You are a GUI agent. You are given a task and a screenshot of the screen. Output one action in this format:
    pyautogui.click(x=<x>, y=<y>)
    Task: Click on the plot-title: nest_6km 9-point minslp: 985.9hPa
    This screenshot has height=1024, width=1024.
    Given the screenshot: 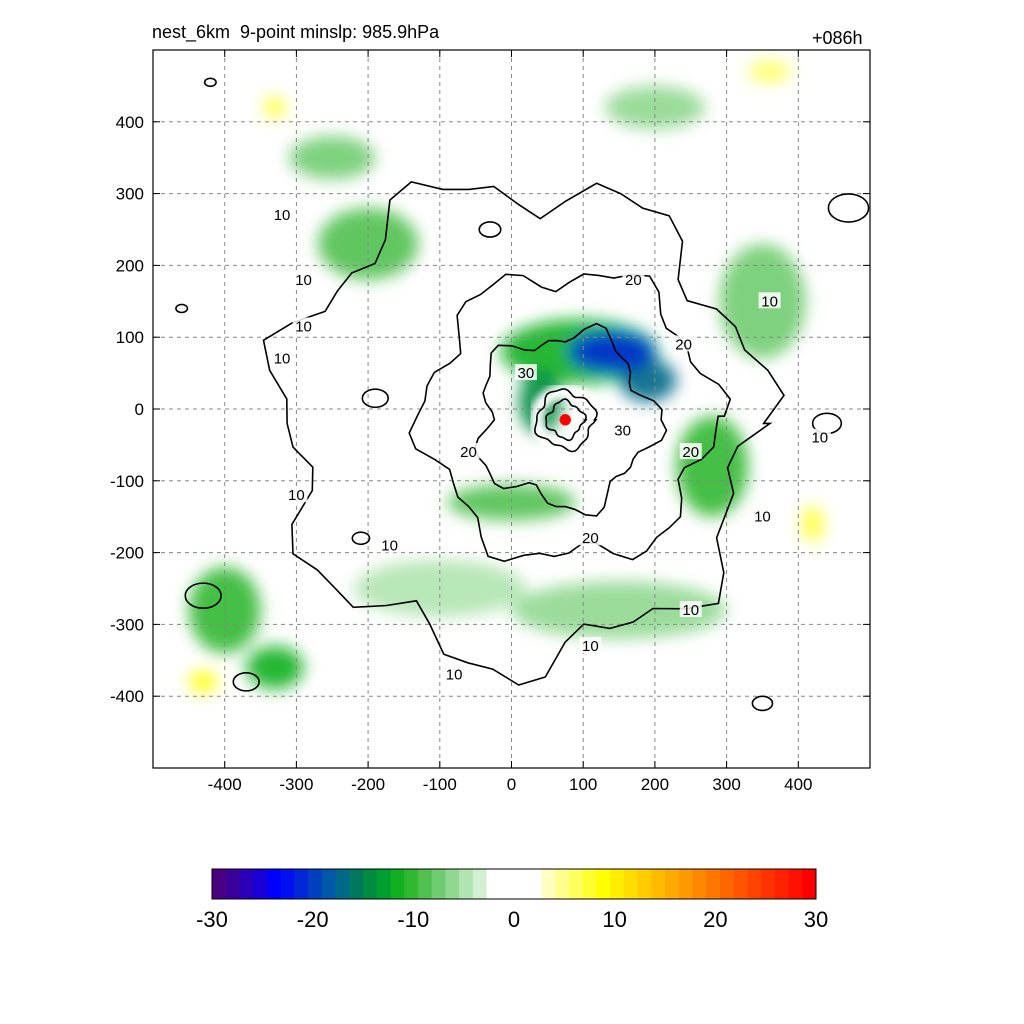 What is the action you would take?
    pyautogui.click(x=296, y=32)
    